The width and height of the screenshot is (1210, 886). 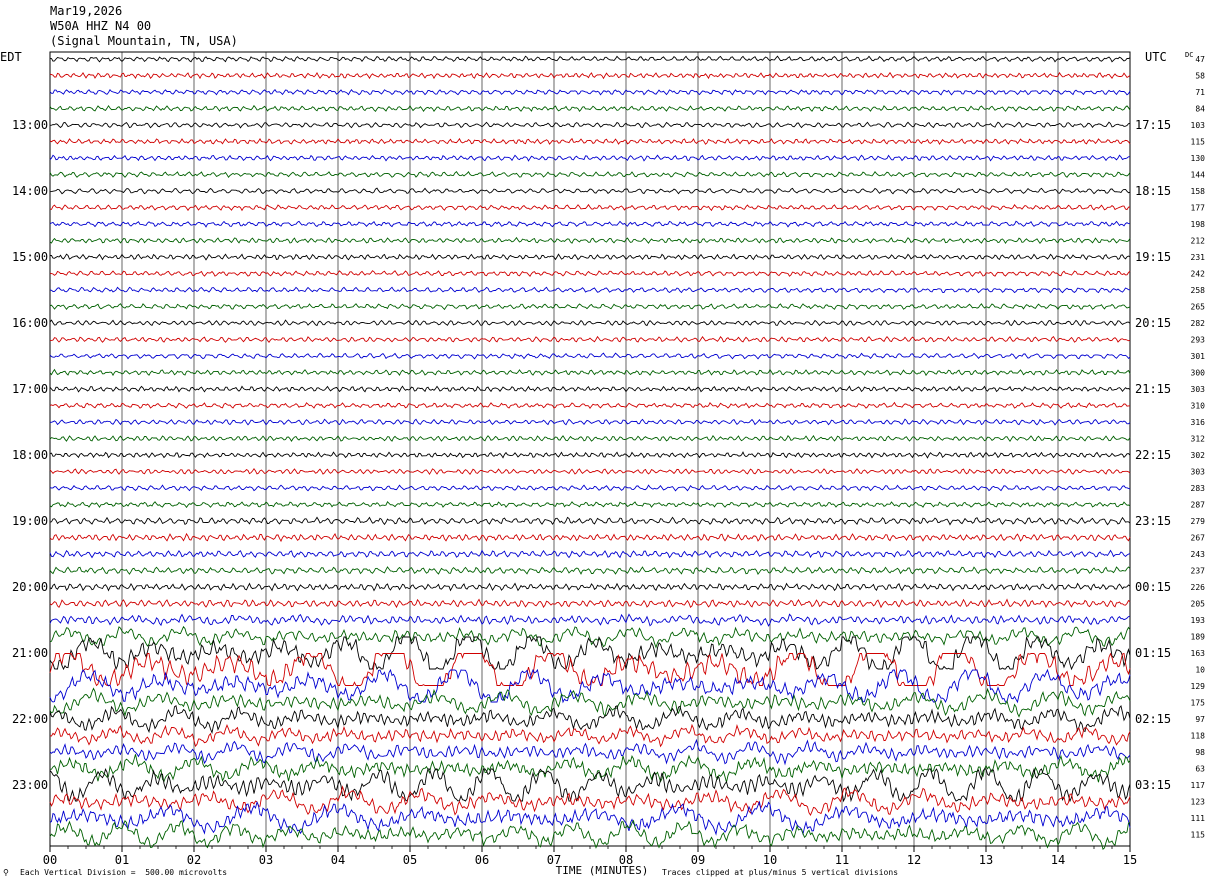 I want to click on dc-offset-label: 58, so click(x=1200, y=76).